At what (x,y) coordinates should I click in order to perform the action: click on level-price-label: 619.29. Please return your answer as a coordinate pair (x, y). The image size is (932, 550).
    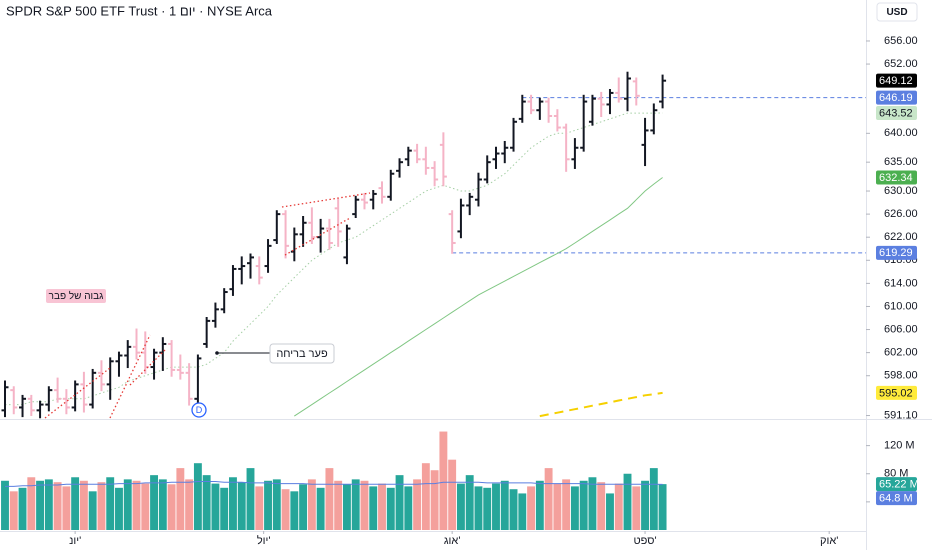
    Looking at the image, I should click on (896, 253).